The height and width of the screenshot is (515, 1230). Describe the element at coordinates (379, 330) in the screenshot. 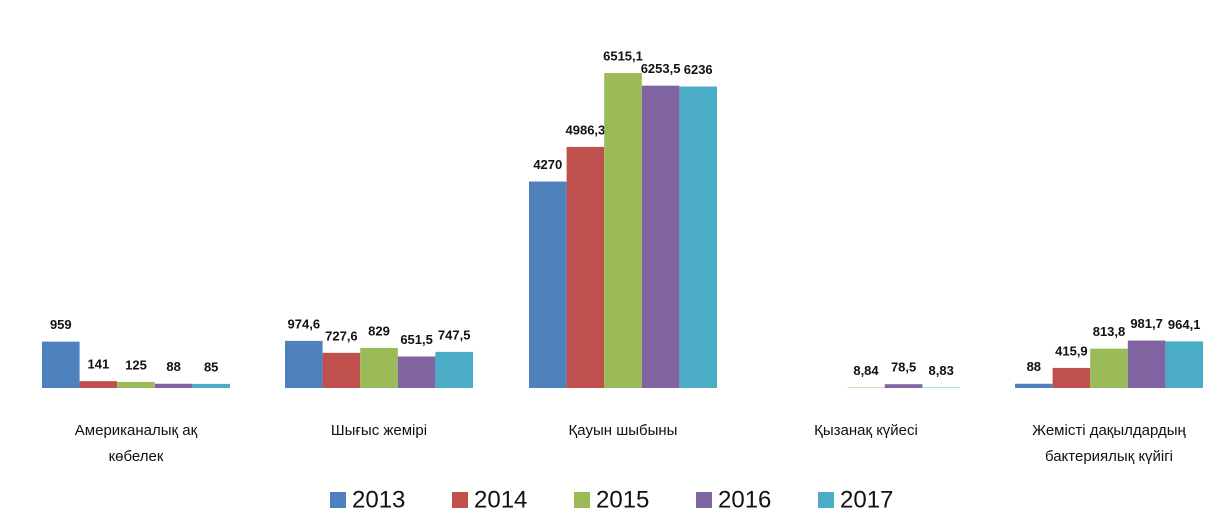

I see `data-label: 829` at that location.